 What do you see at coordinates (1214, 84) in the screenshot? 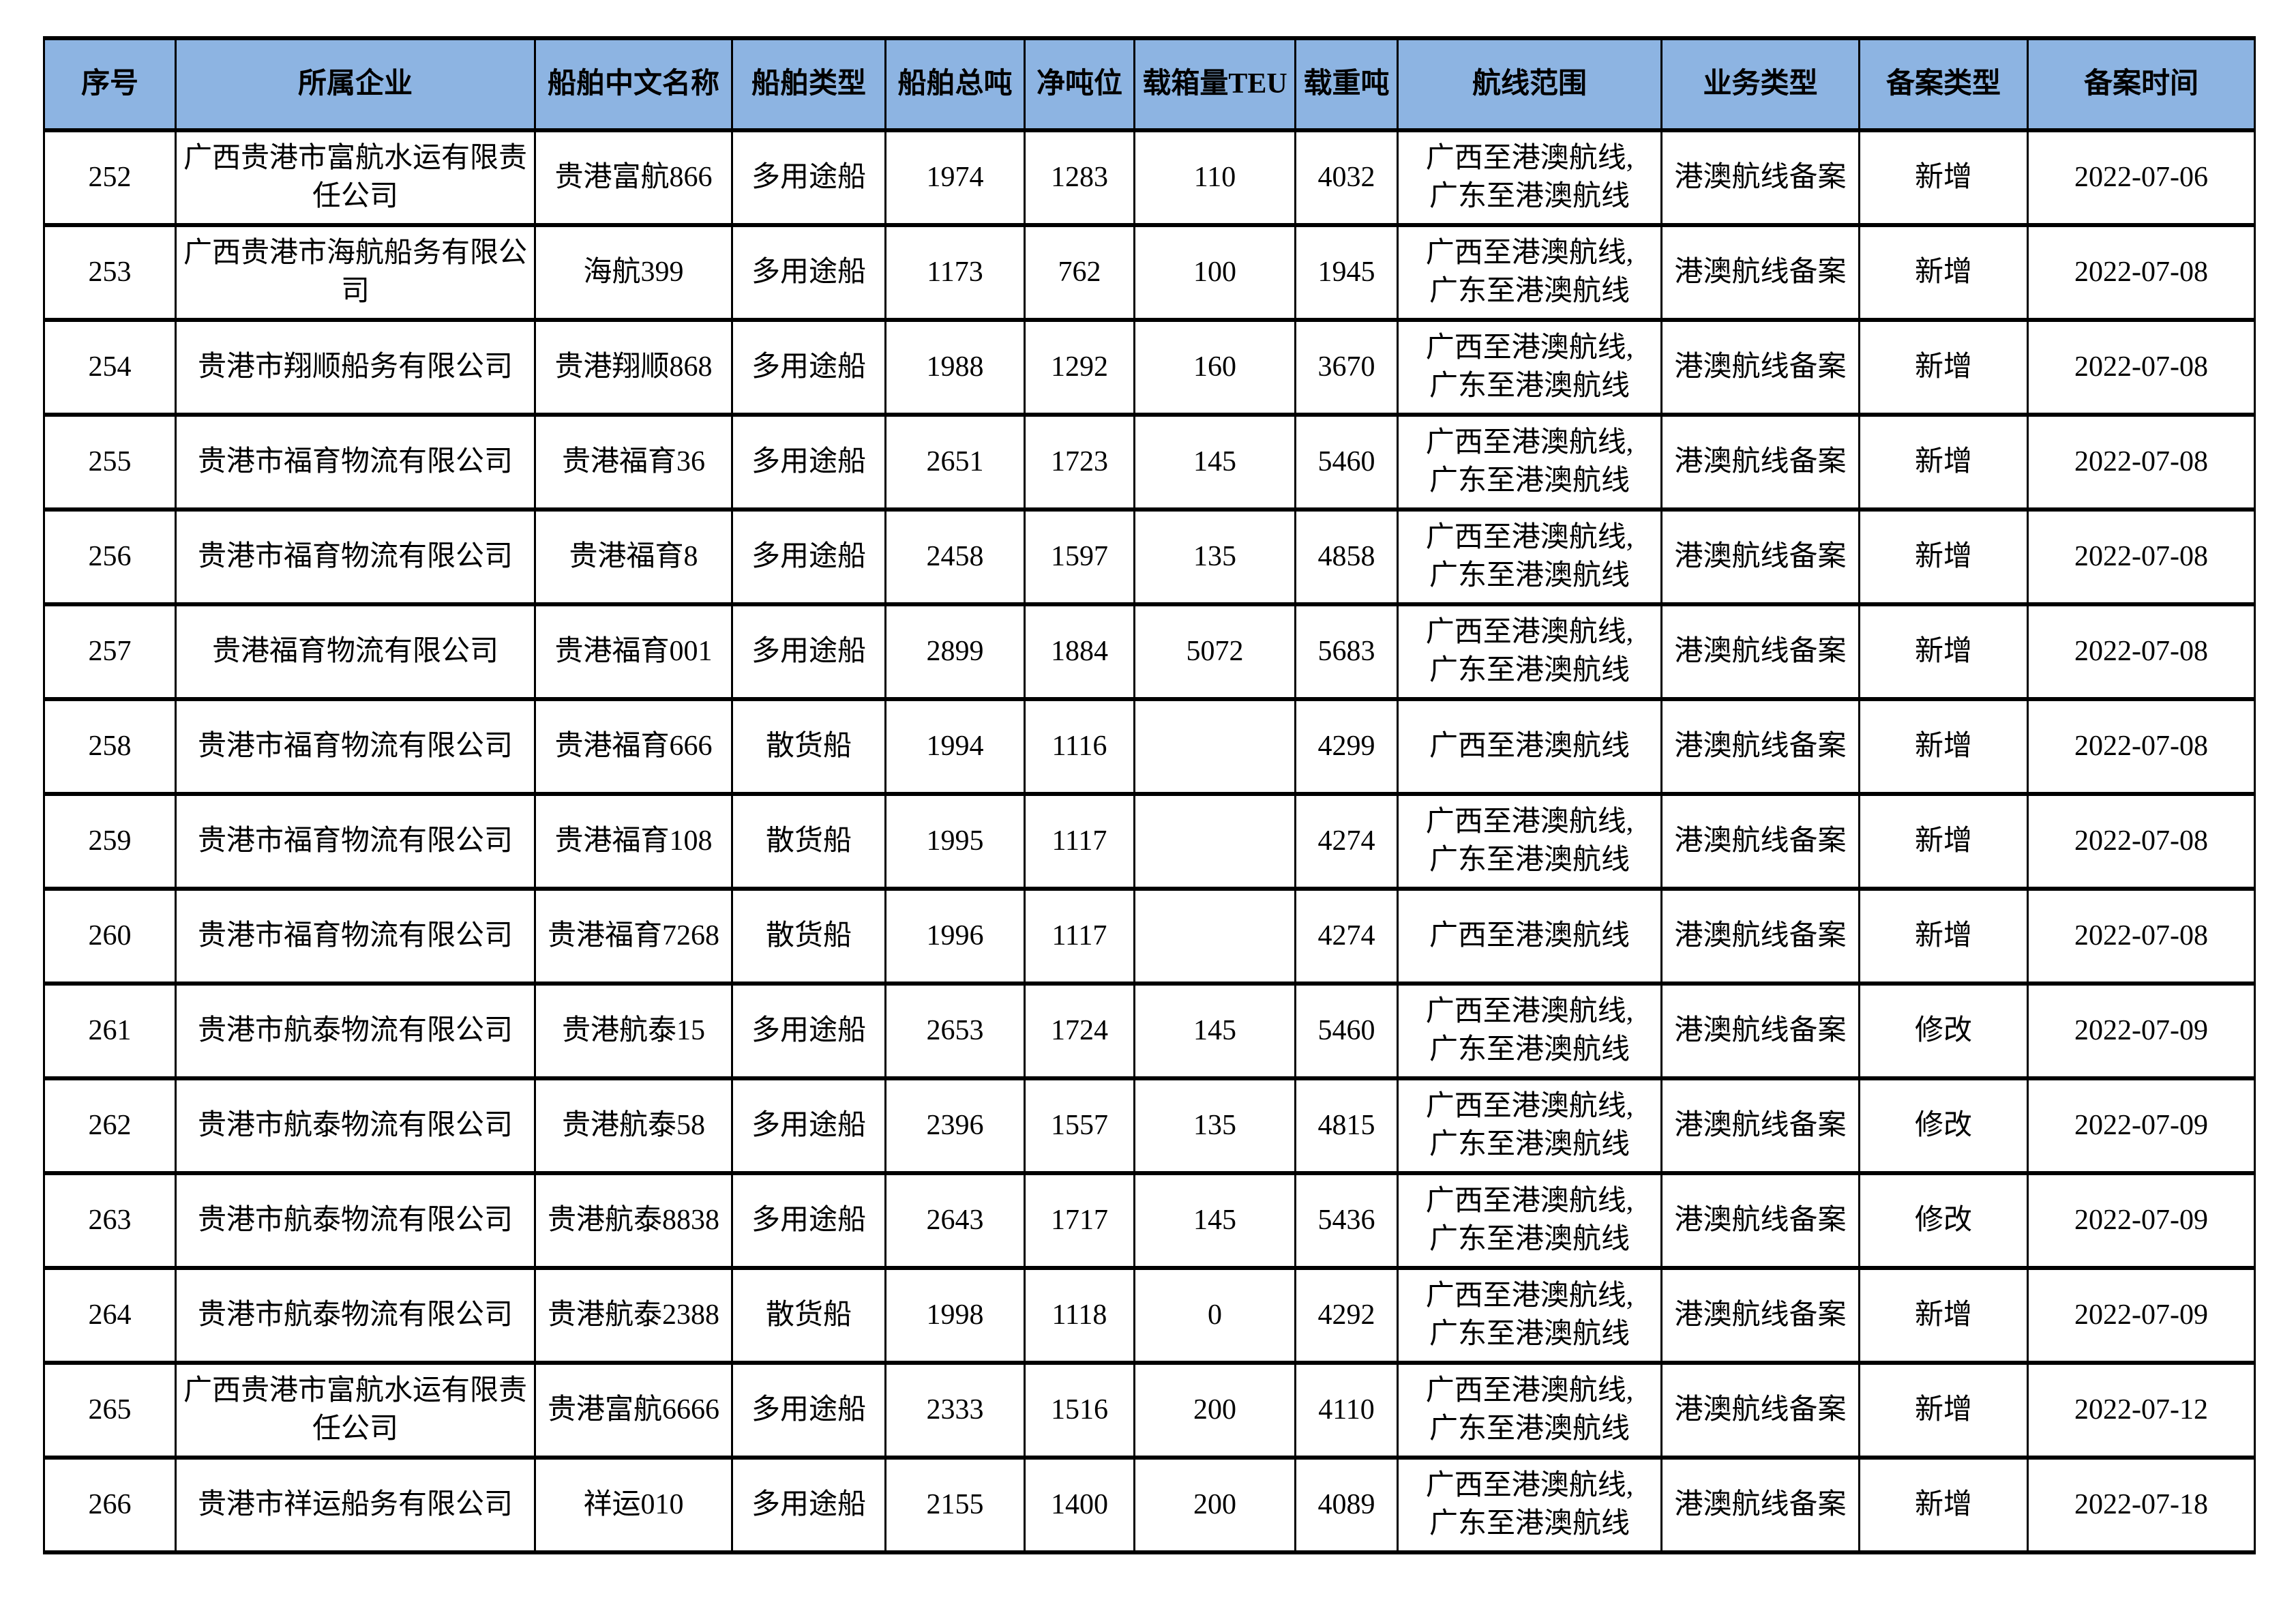
I see `col-header-teu: 载箱量TEU` at bounding box center [1214, 84].